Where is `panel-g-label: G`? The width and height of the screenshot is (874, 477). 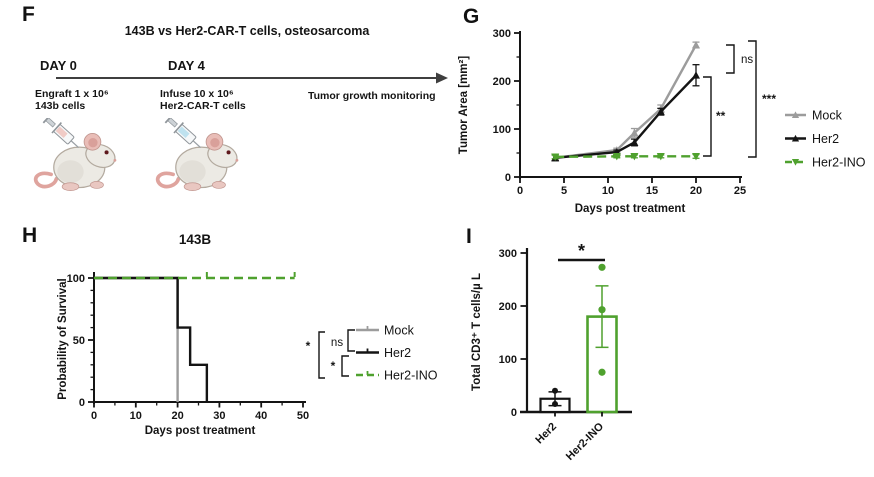 panel-g-label: G is located at coordinates (471, 16).